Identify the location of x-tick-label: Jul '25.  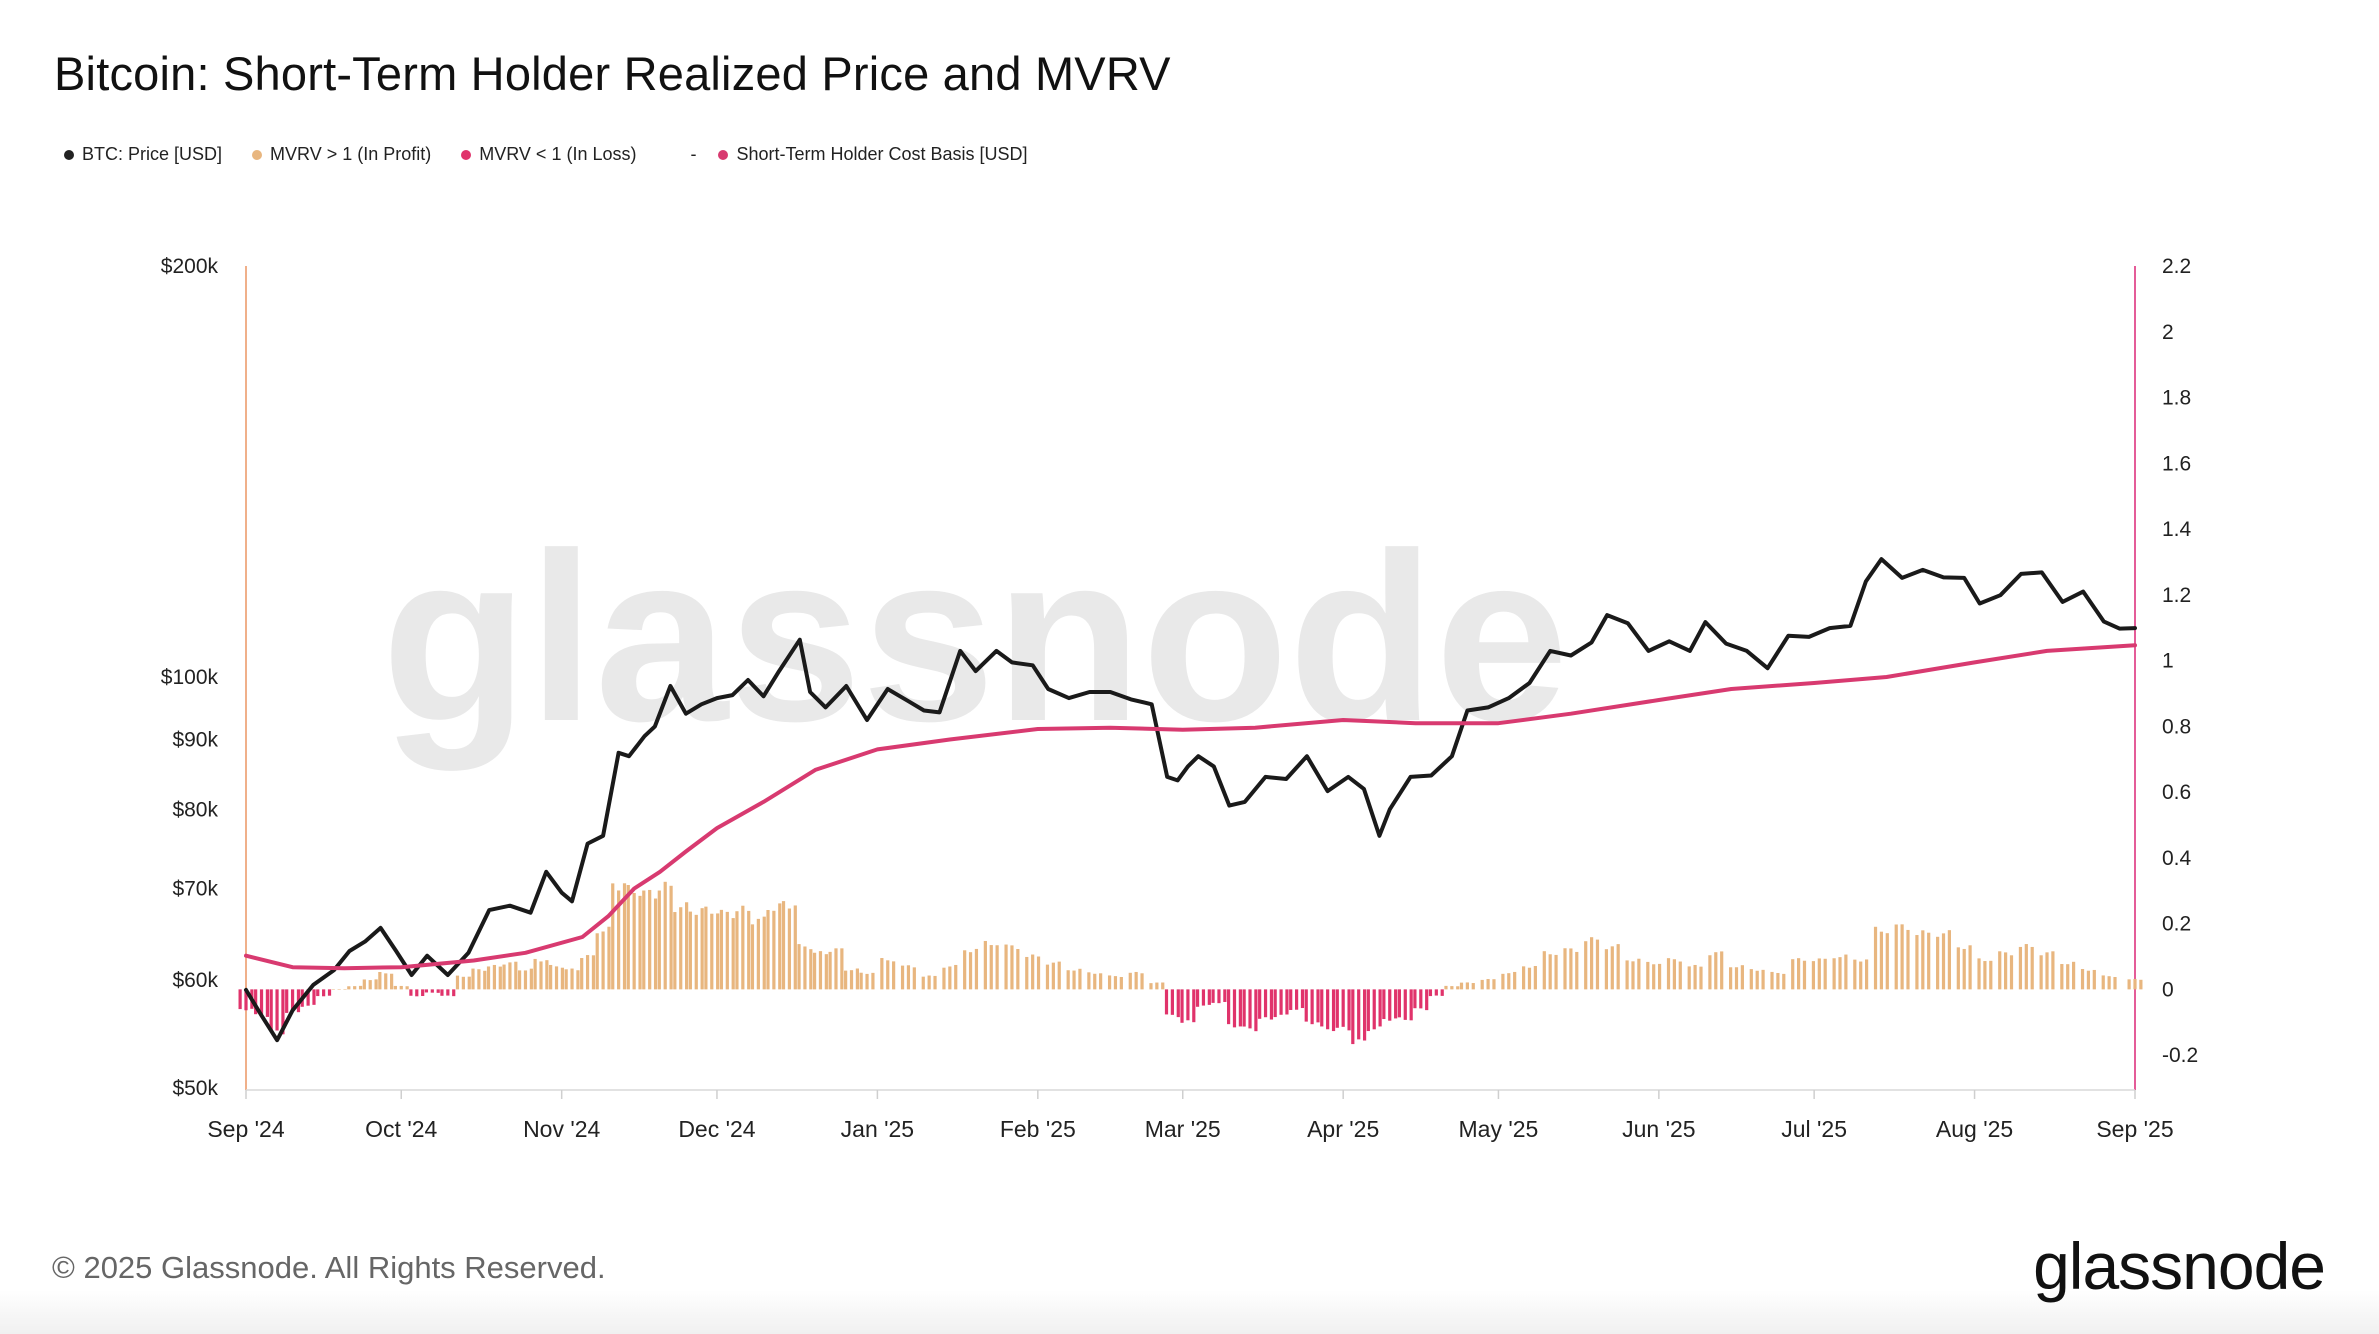
(1814, 1129).